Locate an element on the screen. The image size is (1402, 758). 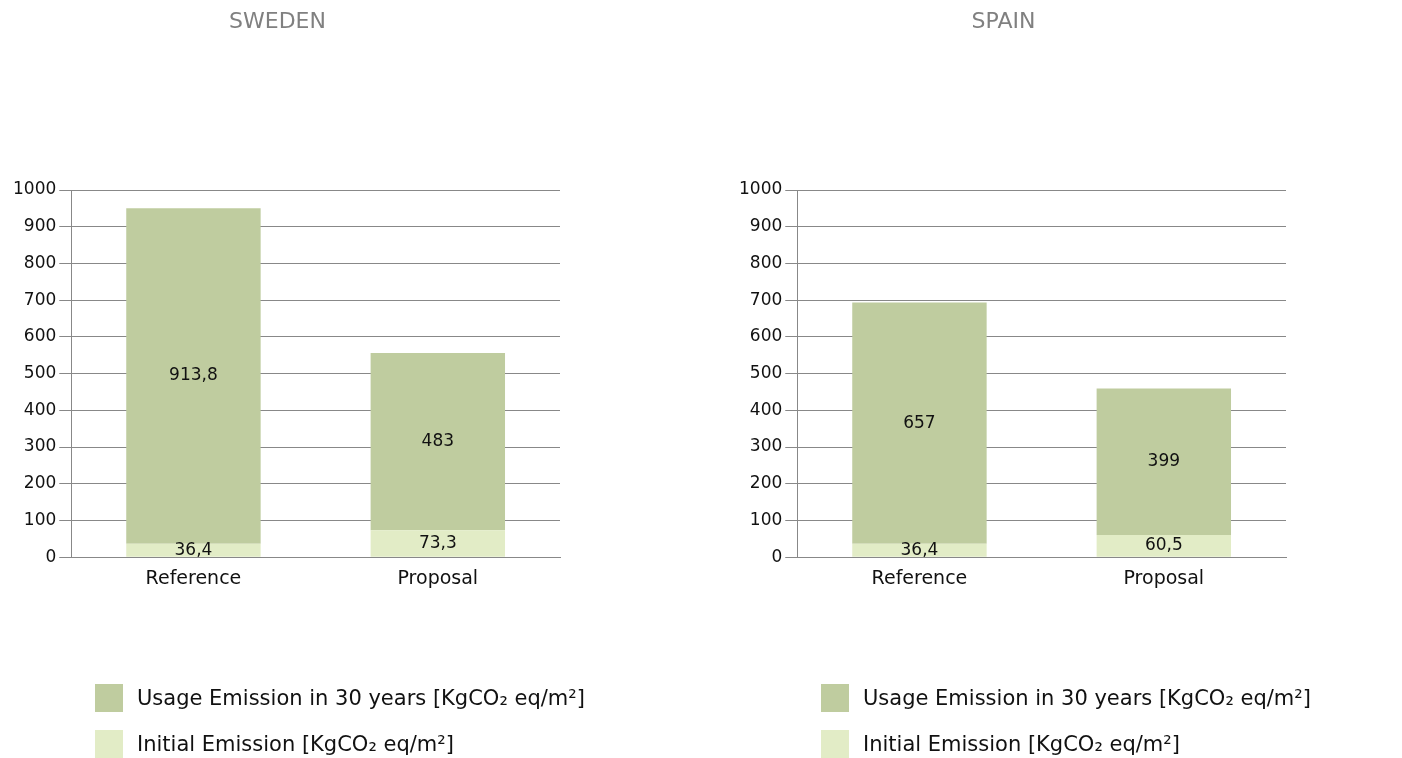
data-label: 913,8 is located at coordinates (193, 374).